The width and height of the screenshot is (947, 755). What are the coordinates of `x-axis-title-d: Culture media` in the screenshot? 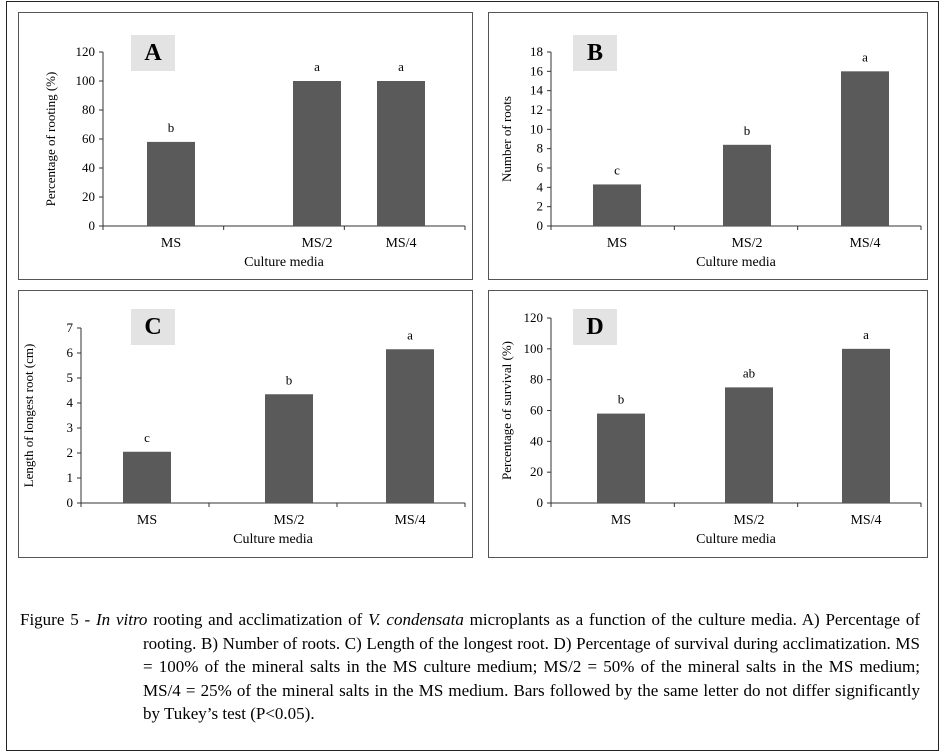 It's located at (736, 539).